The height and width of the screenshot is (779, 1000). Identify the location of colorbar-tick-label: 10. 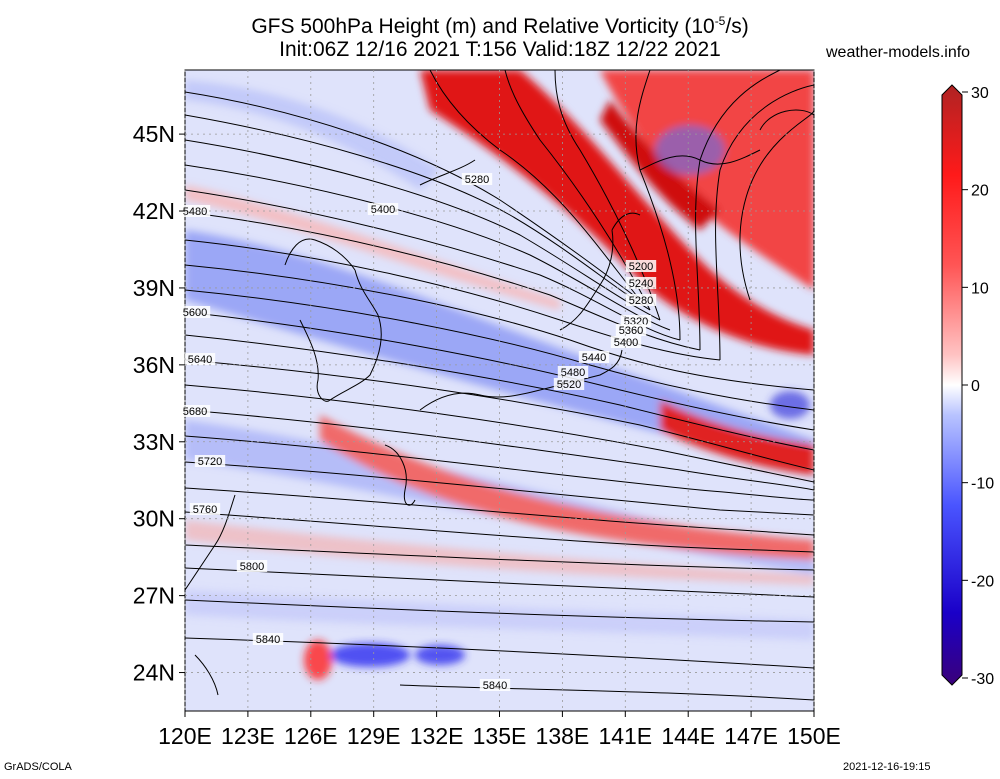
(980, 288).